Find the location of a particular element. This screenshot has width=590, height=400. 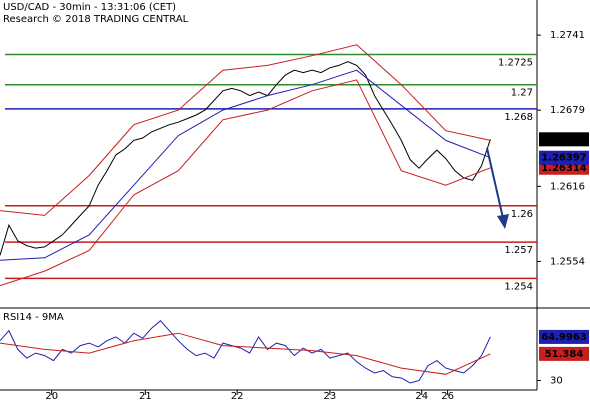

y-tick-label: 1.2554 is located at coordinates (567, 261).